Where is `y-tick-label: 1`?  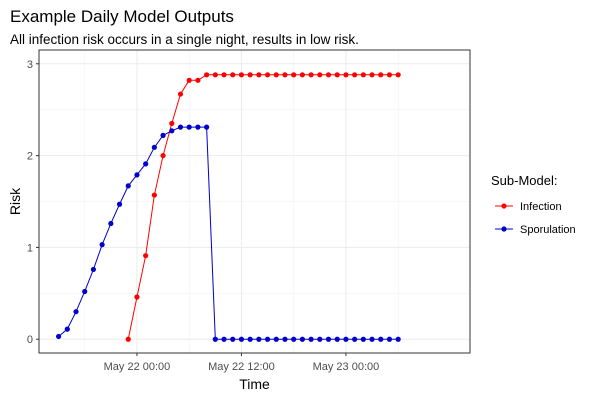
y-tick-label: 1 is located at coordinates (30, 248).